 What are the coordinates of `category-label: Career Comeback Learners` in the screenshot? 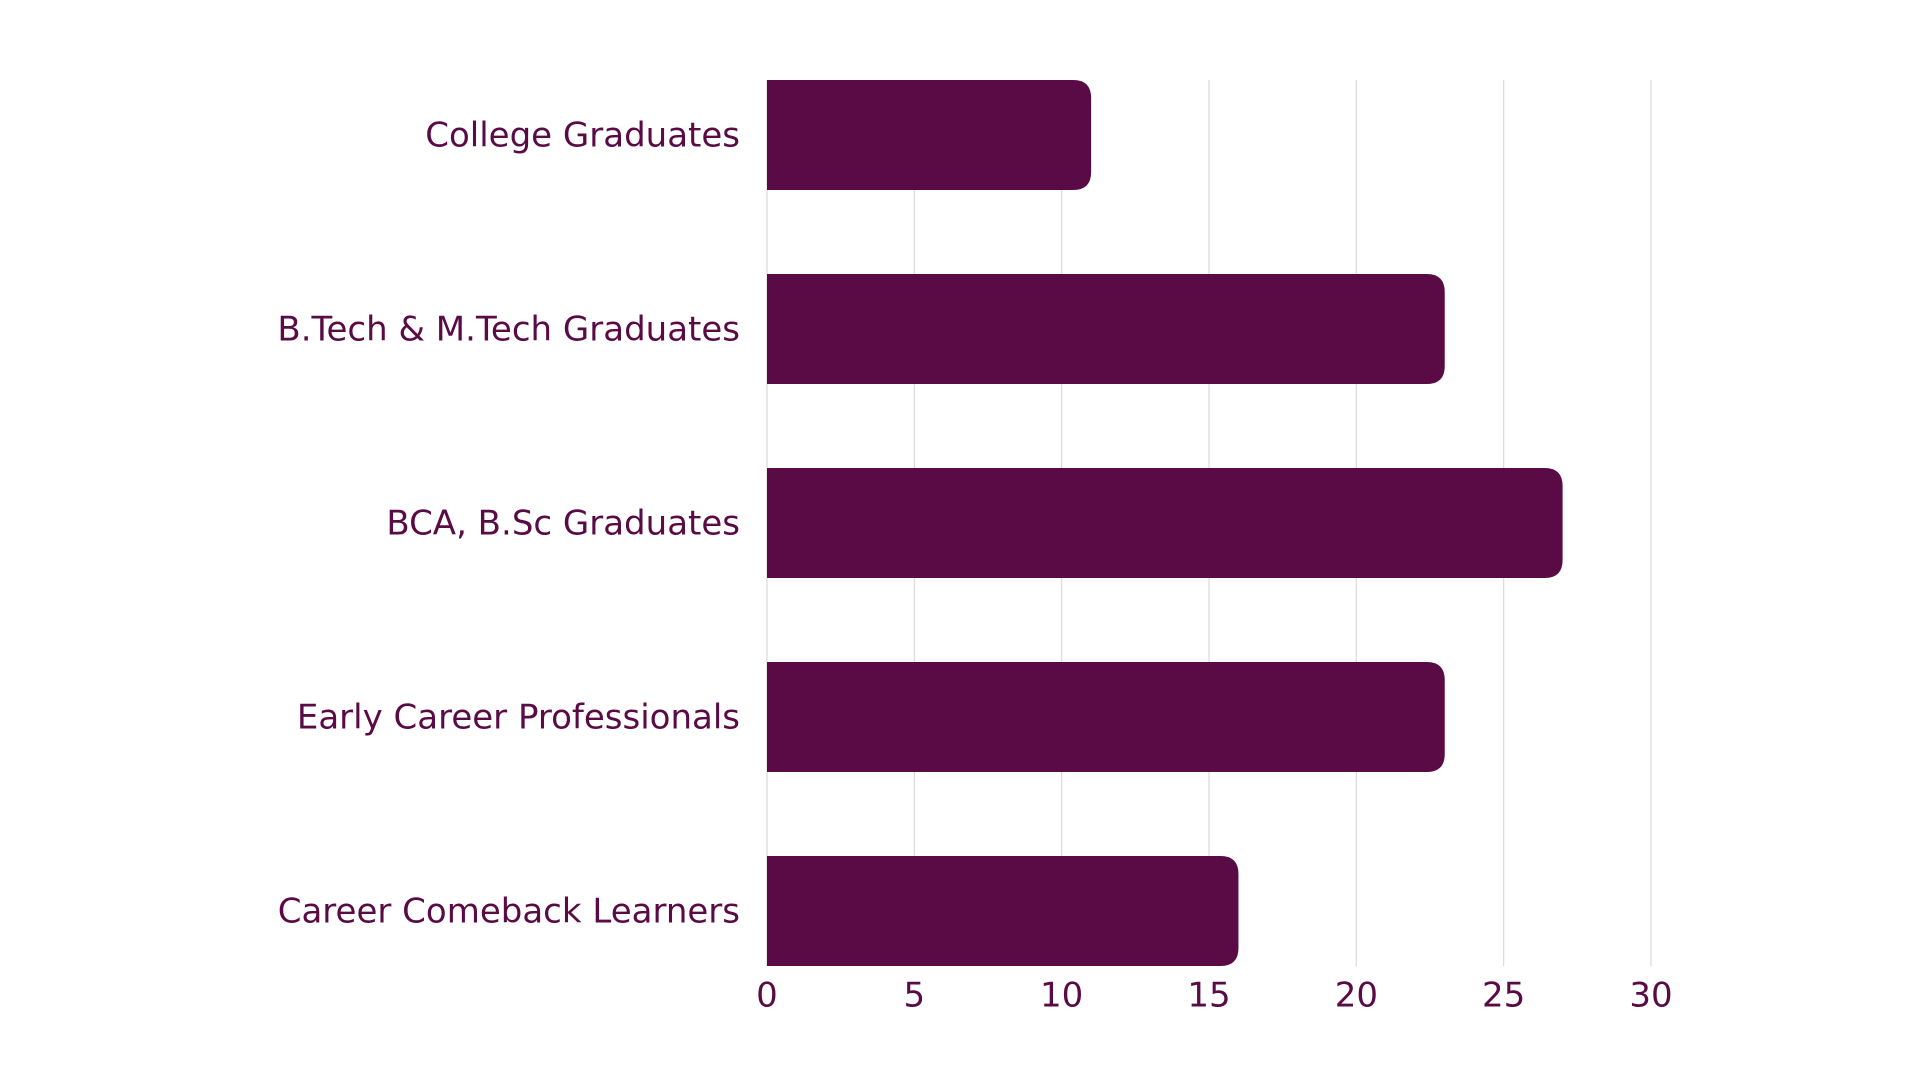 It's located at (509, 912).